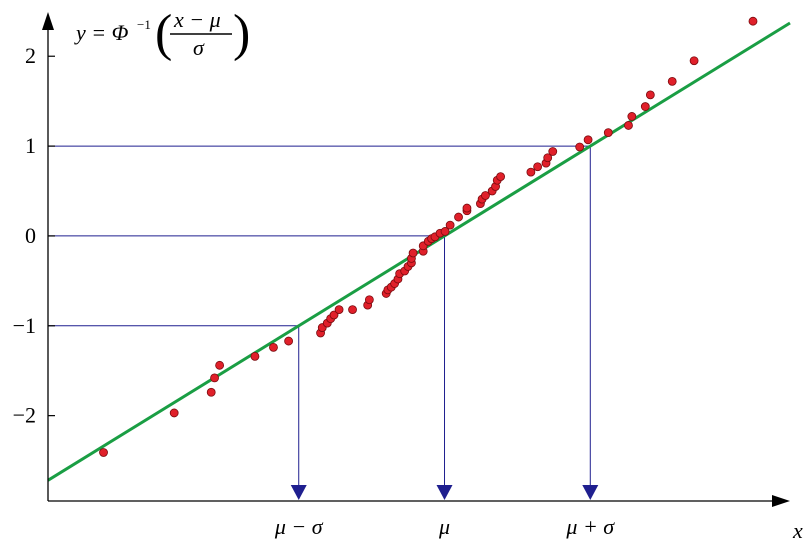 The height and width of the screenshot is (556, 811). I want to click on y-ticks-layer: −2 −1 0 1 2, so click(34, 235).